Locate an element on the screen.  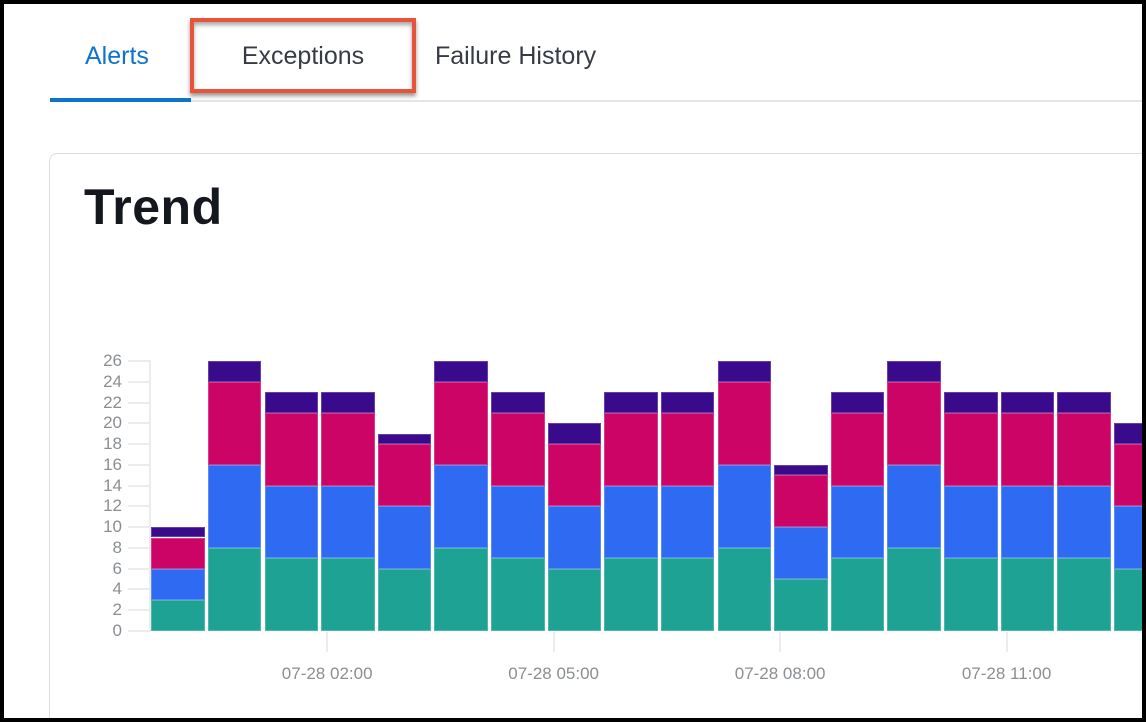
y-axis-line is located at coordinates (150, 496).